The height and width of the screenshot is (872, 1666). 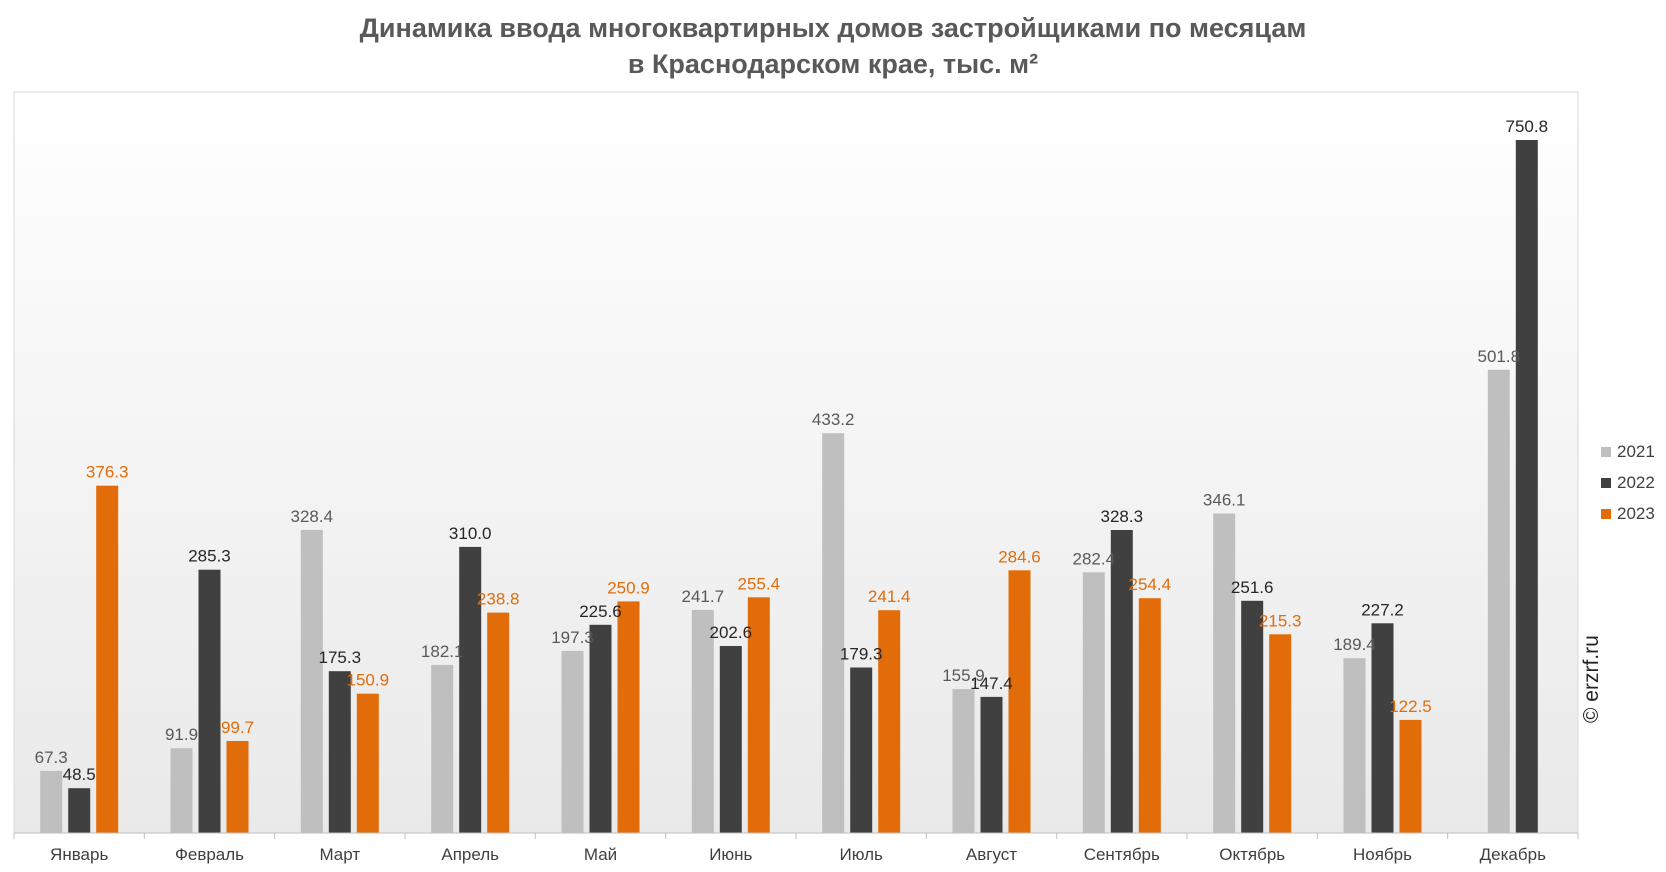 What do you see at coordinates (833, 64) in the screenshot?
I see `chart-title-line-2: в Краснодарском крае, тыс. м²` at bounding box center [833, 64].